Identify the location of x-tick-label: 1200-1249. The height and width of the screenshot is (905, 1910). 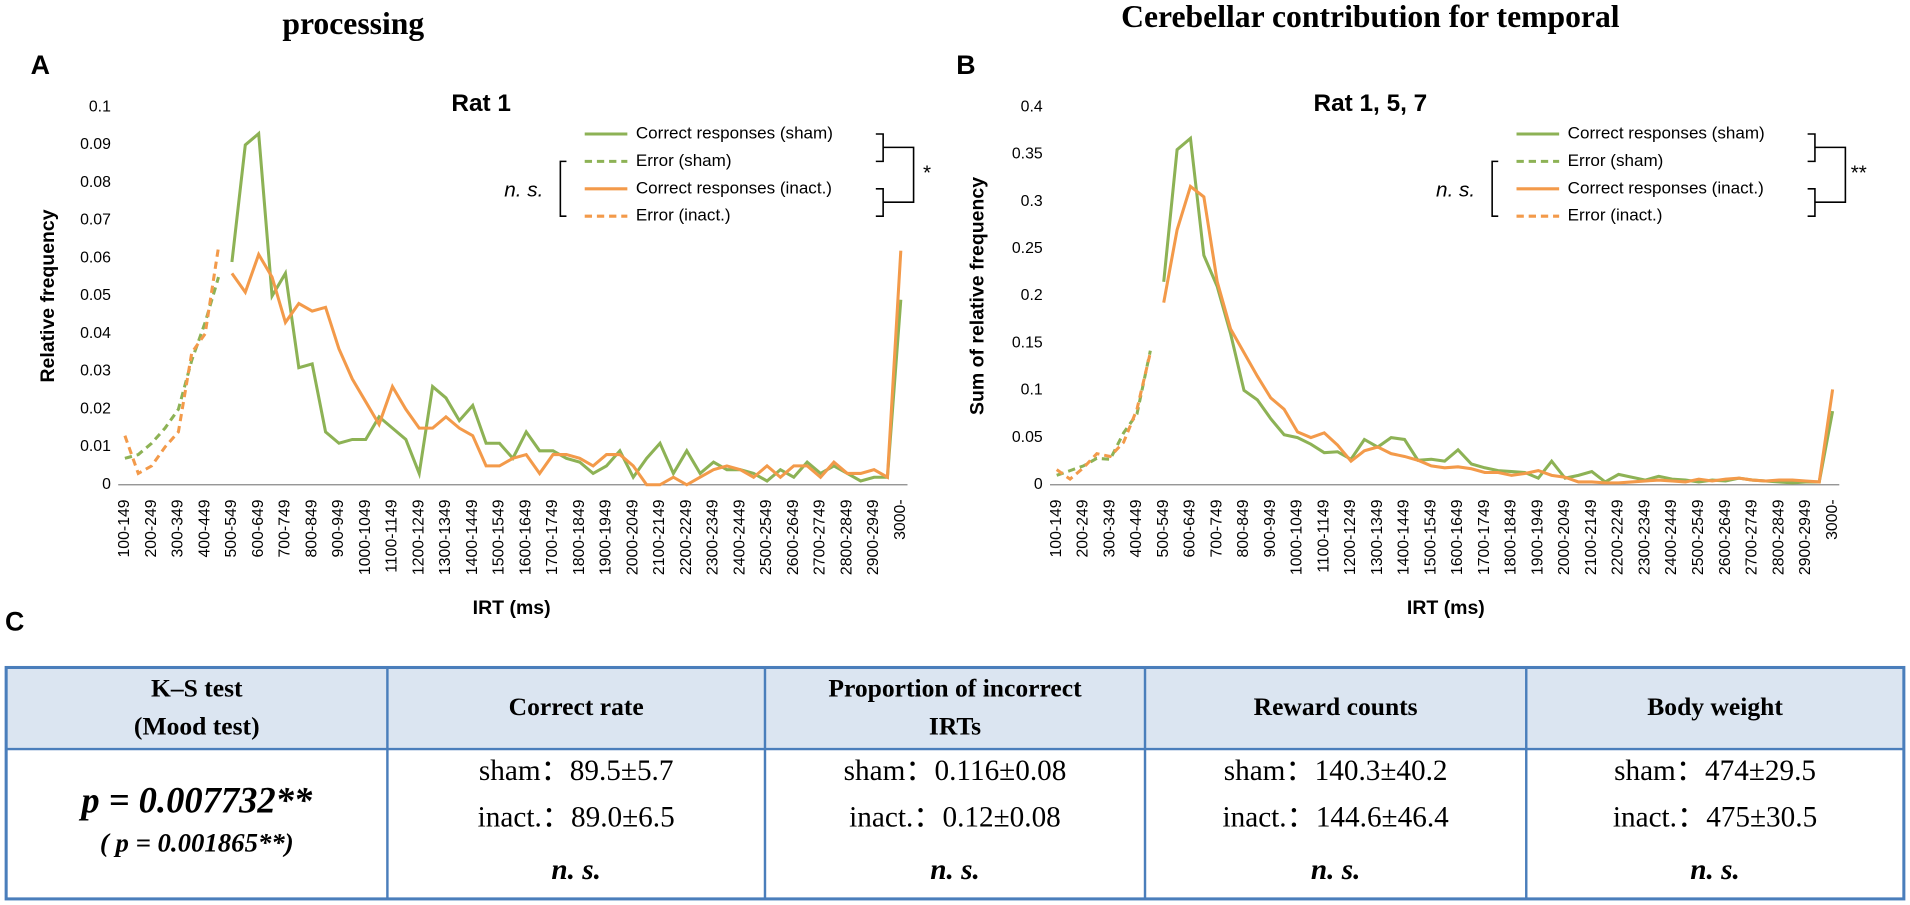
(1350, 537).